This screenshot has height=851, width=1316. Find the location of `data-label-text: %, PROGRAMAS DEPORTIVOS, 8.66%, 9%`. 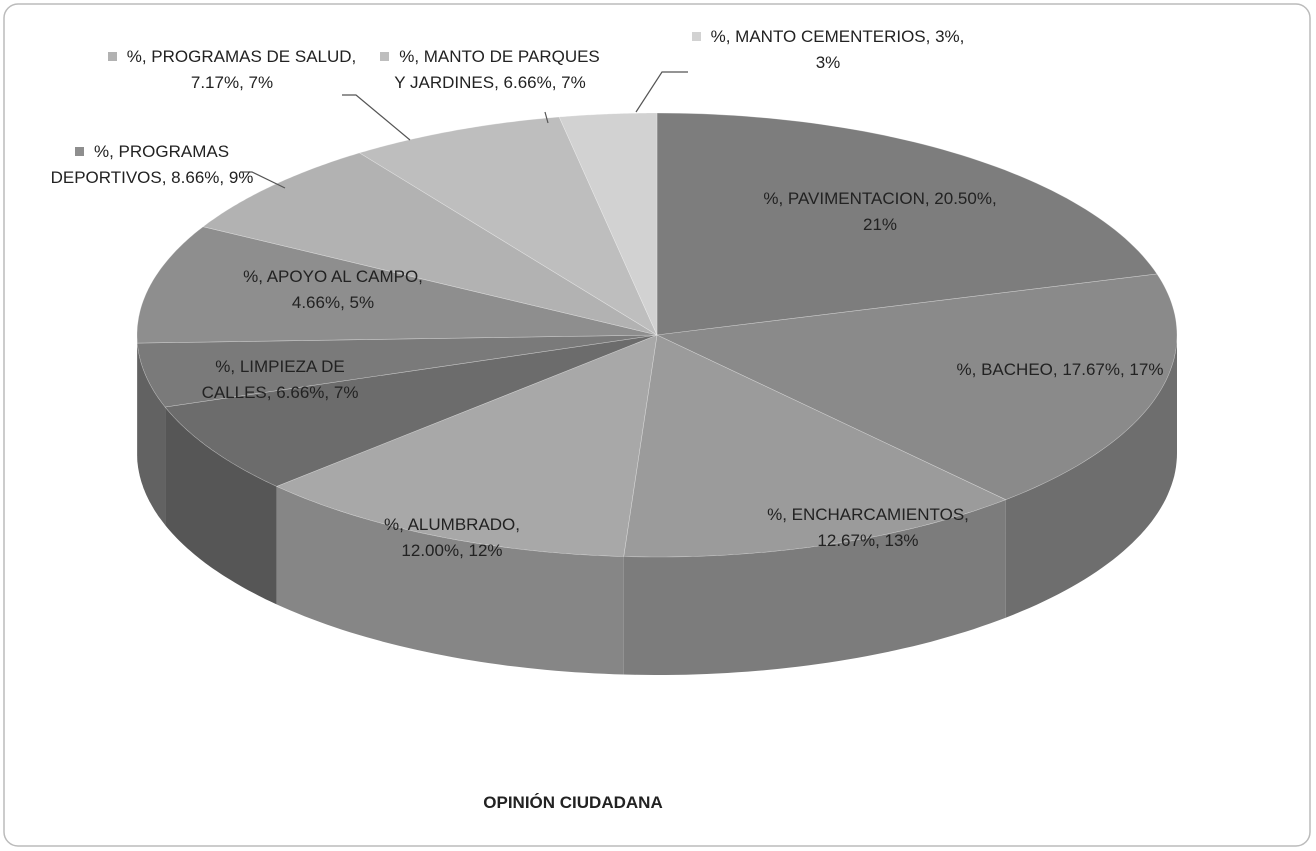

data-label-text: %, PROGRAMAS DEPORTIVOS, 8.66%, 9% is located at coordinates (152, 164).